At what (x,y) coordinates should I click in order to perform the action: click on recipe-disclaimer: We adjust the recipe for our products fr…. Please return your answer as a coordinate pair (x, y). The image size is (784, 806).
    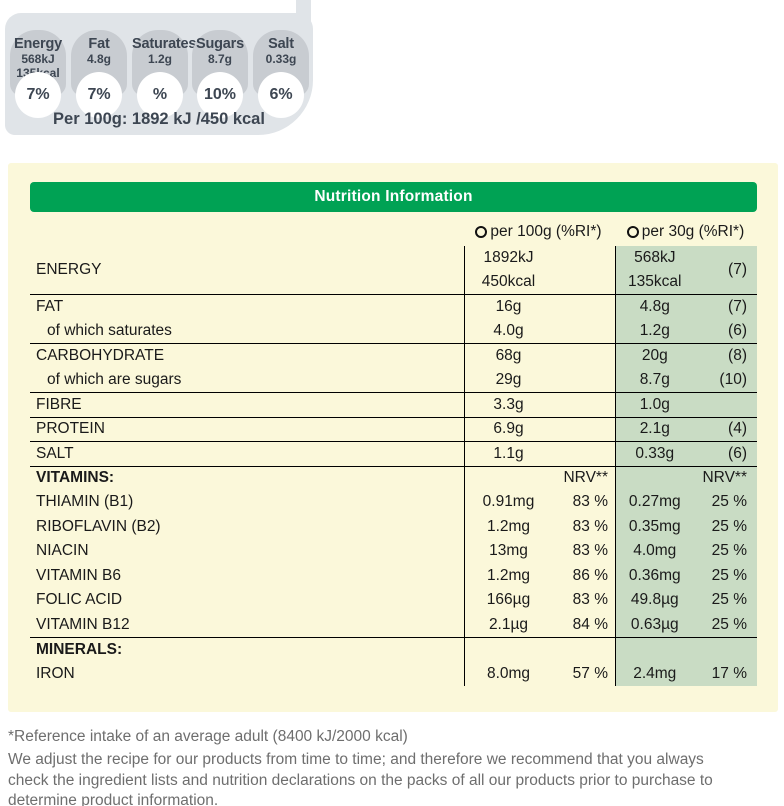
    Looking at the image, I should click on (360, 778).